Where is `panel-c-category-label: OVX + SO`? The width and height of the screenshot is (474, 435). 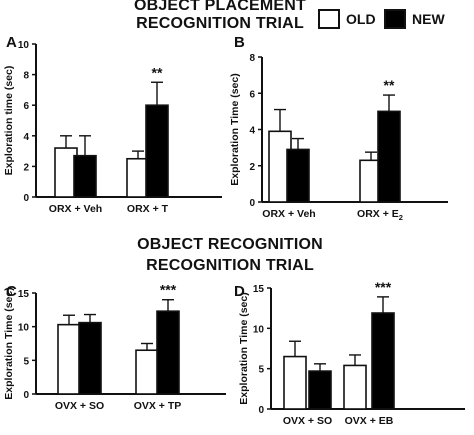
panel-c-category-label: OVX + SO is located at coordinates (79, 406).